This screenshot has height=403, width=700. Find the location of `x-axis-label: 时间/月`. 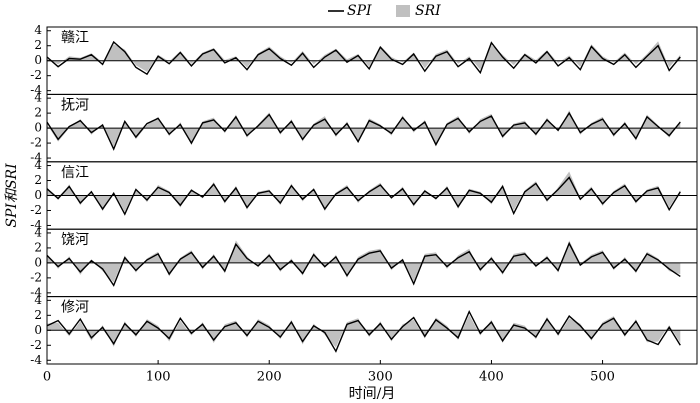

x-axis-label: 时间/月 is located at coordinates (372, 394).